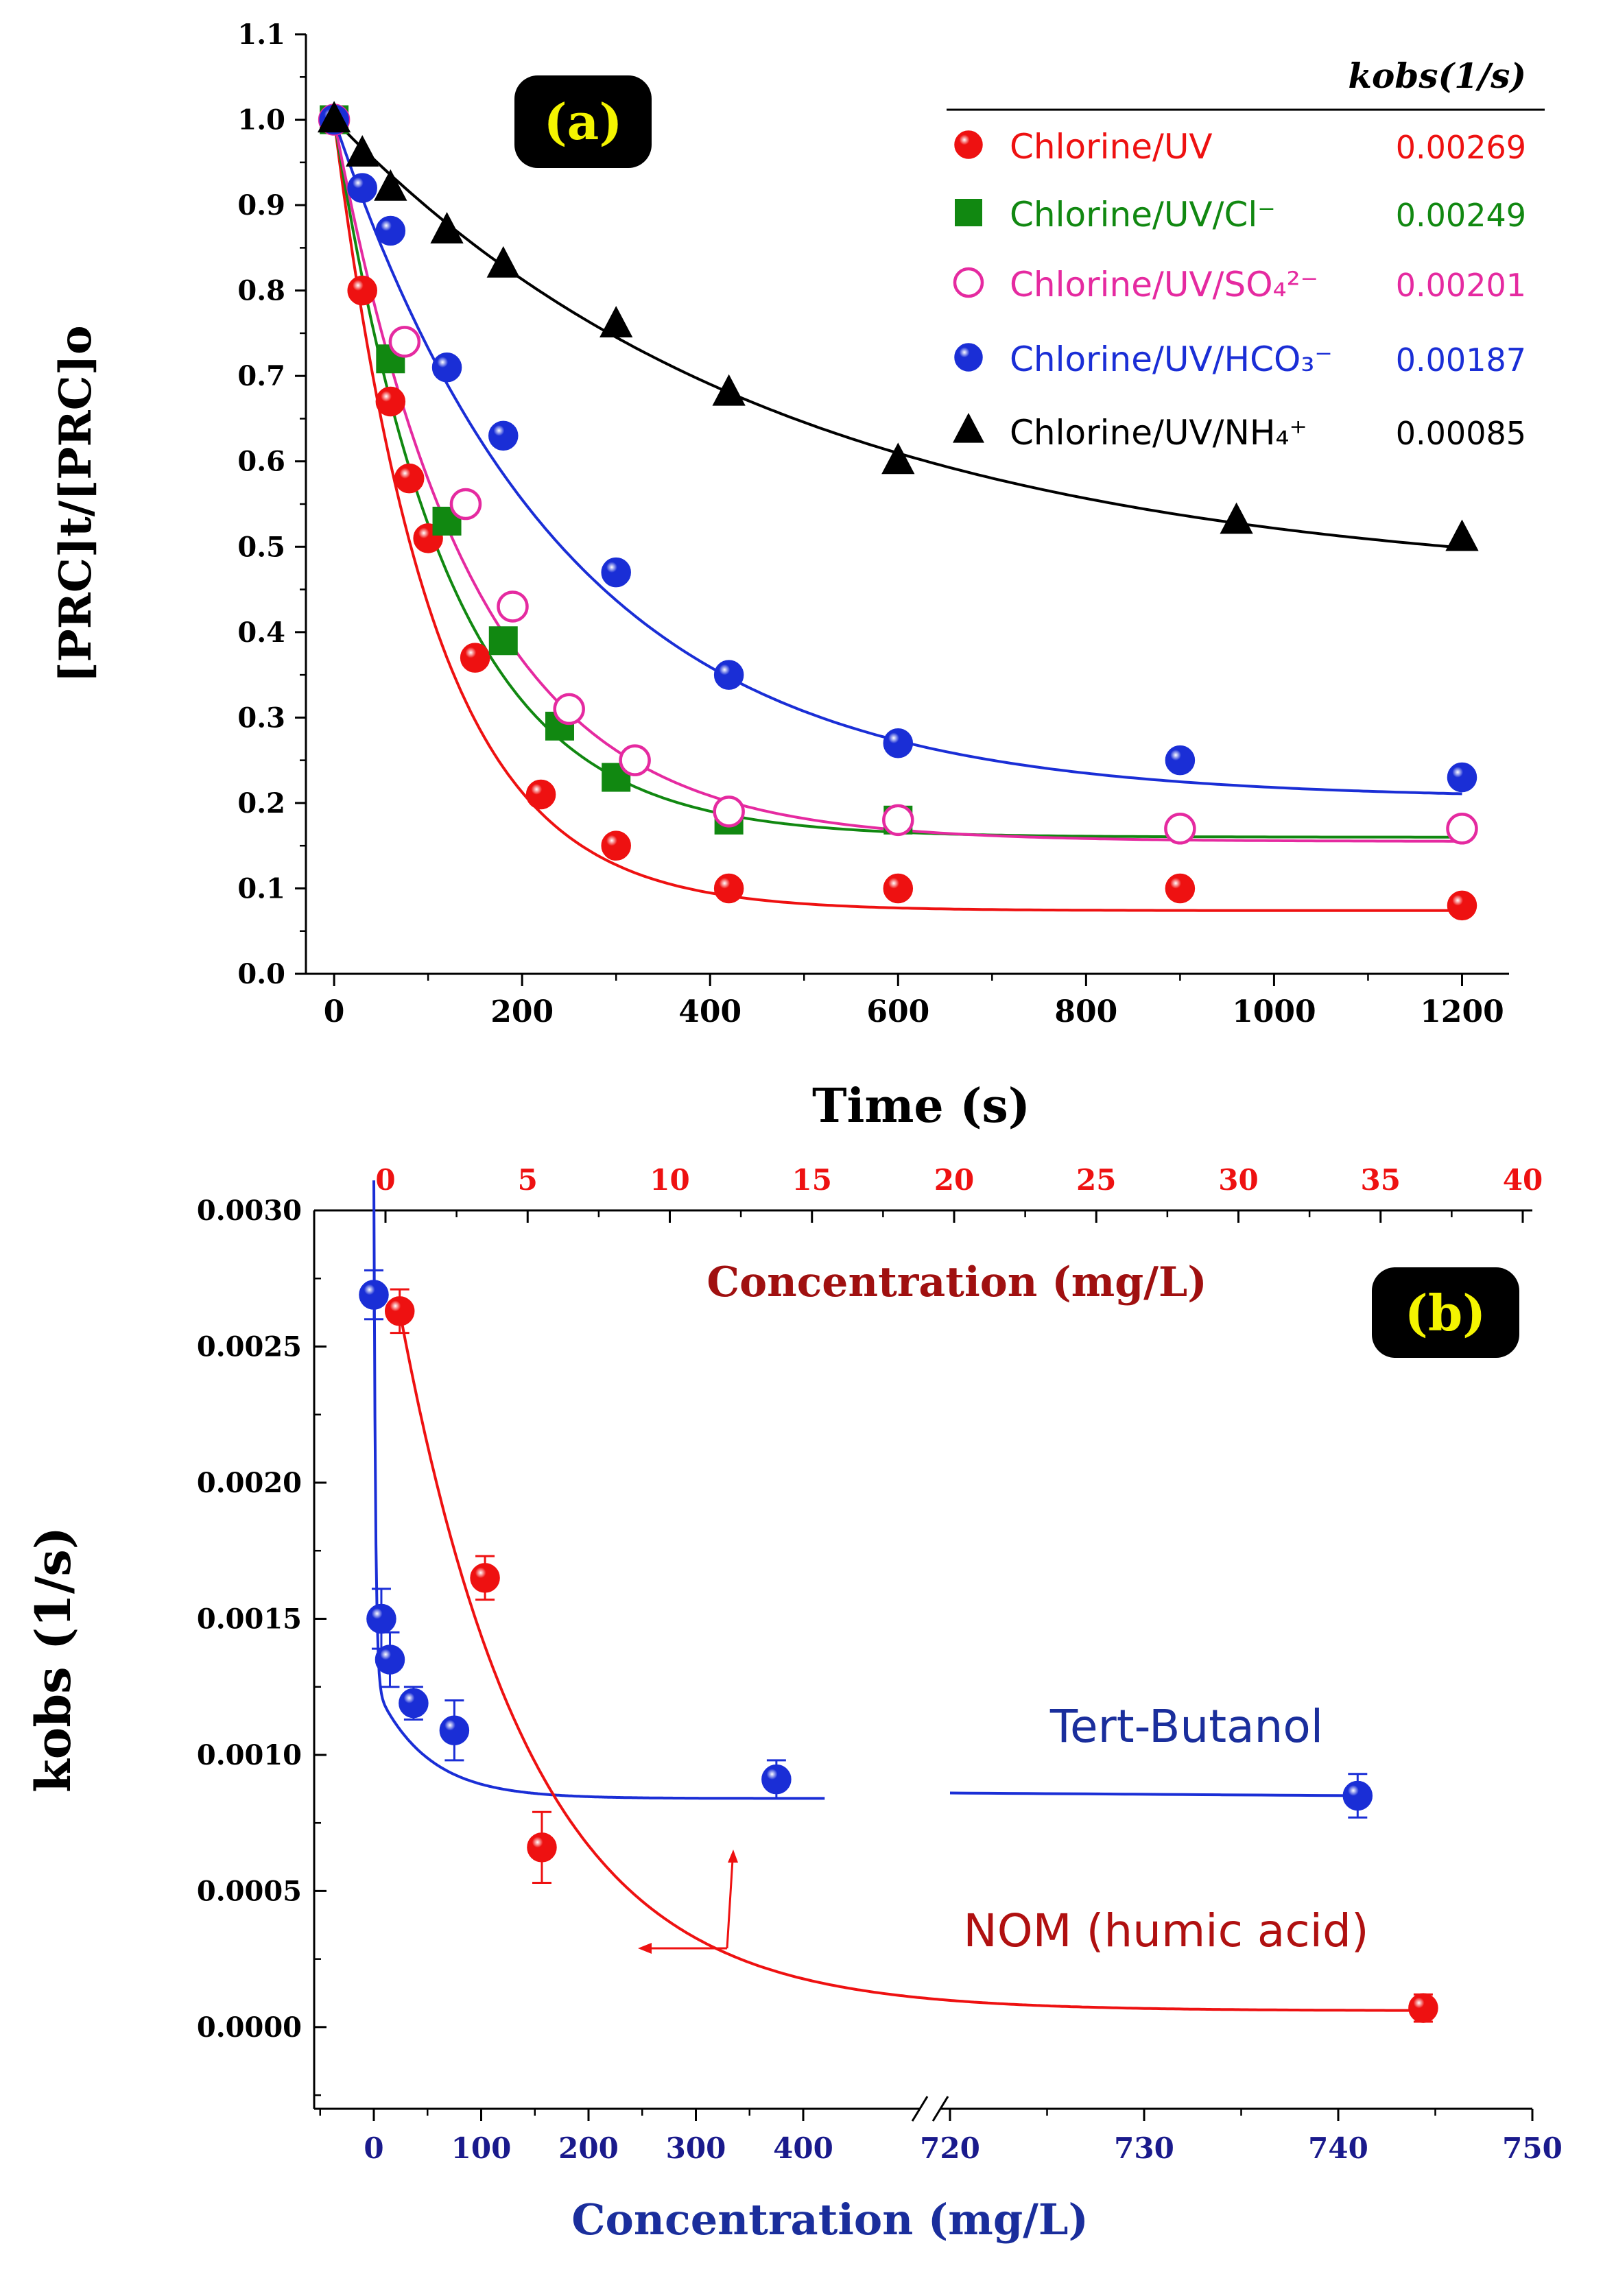  Describe the element at coordinates (733, 1856) in the screenshot. I see `panel-b-axis-arrowhead-up` at that location.